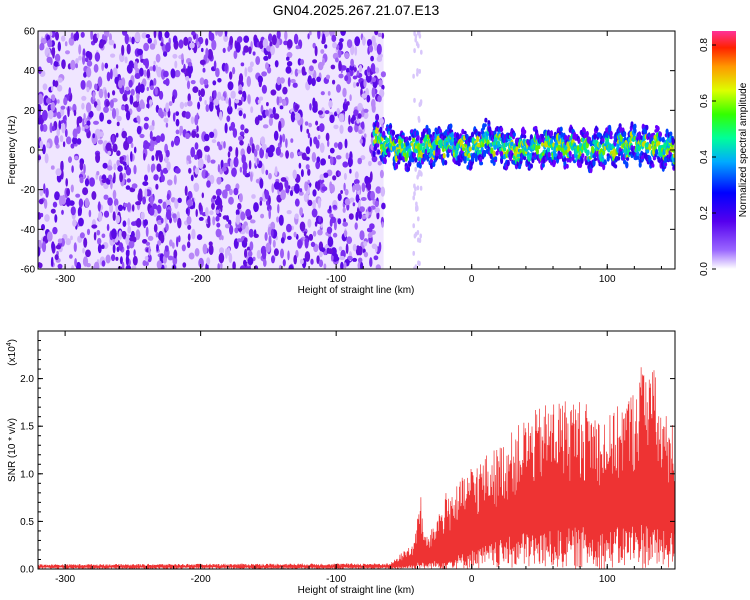 This screenshot has width=750, height=600. Describe the element at coordinates (65, 579) in the screenshot. I see `snr-x-tick-label: -300` at that location.